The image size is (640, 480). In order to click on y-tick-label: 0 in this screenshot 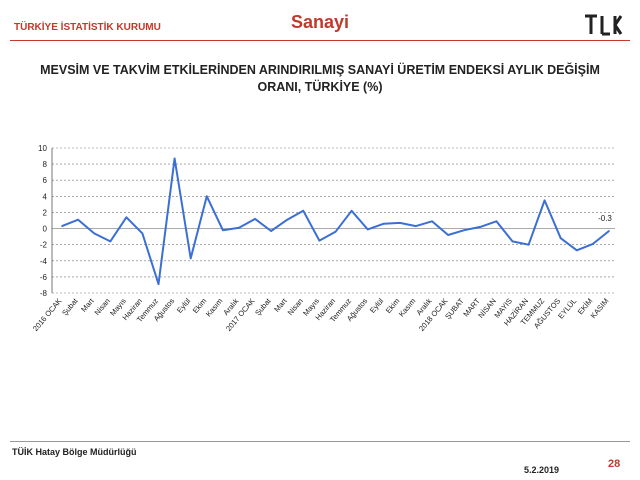, I will do `click(45, 229)`.